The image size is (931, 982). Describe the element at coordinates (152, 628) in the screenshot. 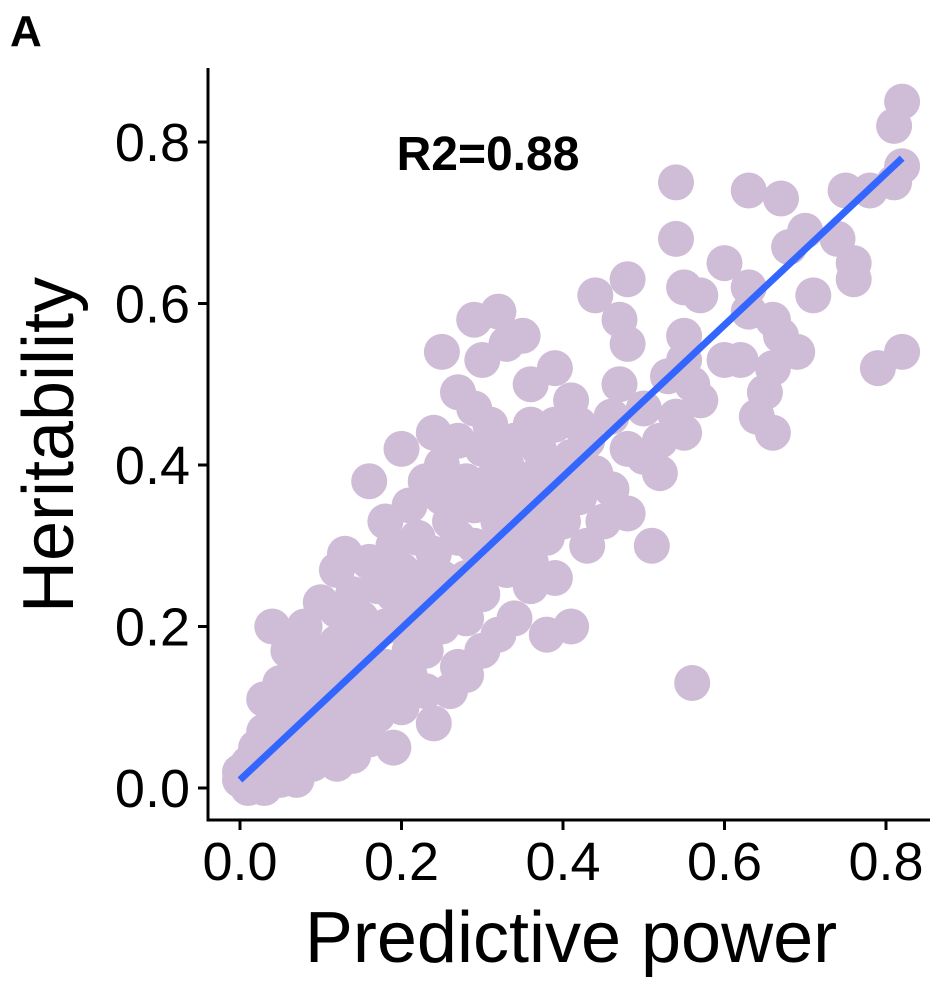

I see `y-tick-label: 0.2` at that location.